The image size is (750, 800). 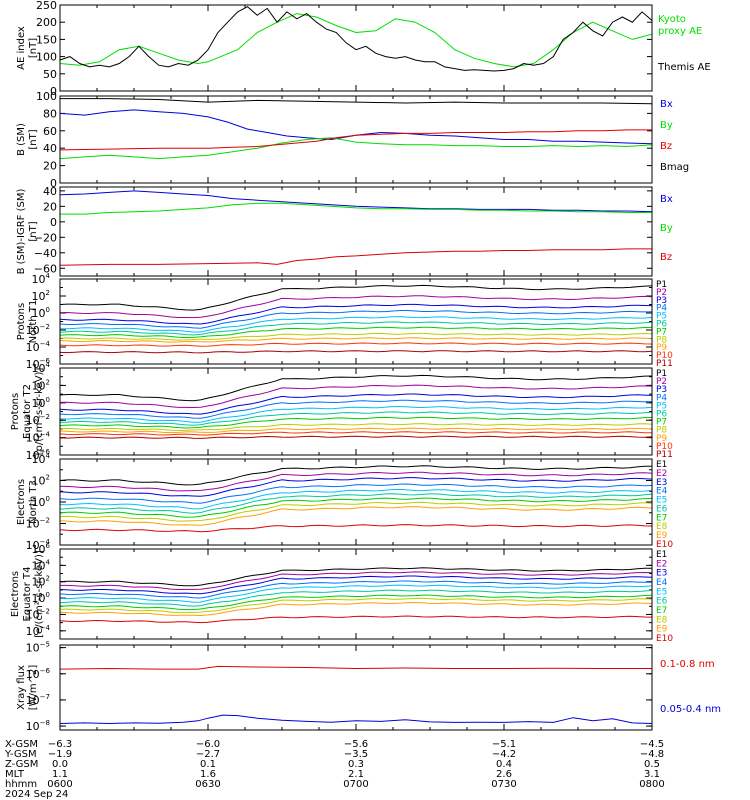 What do you see at coordinates (208, 744) in the screenshot?
I see `ephemeris-value: −6.0` at bounding box center [208, 744].